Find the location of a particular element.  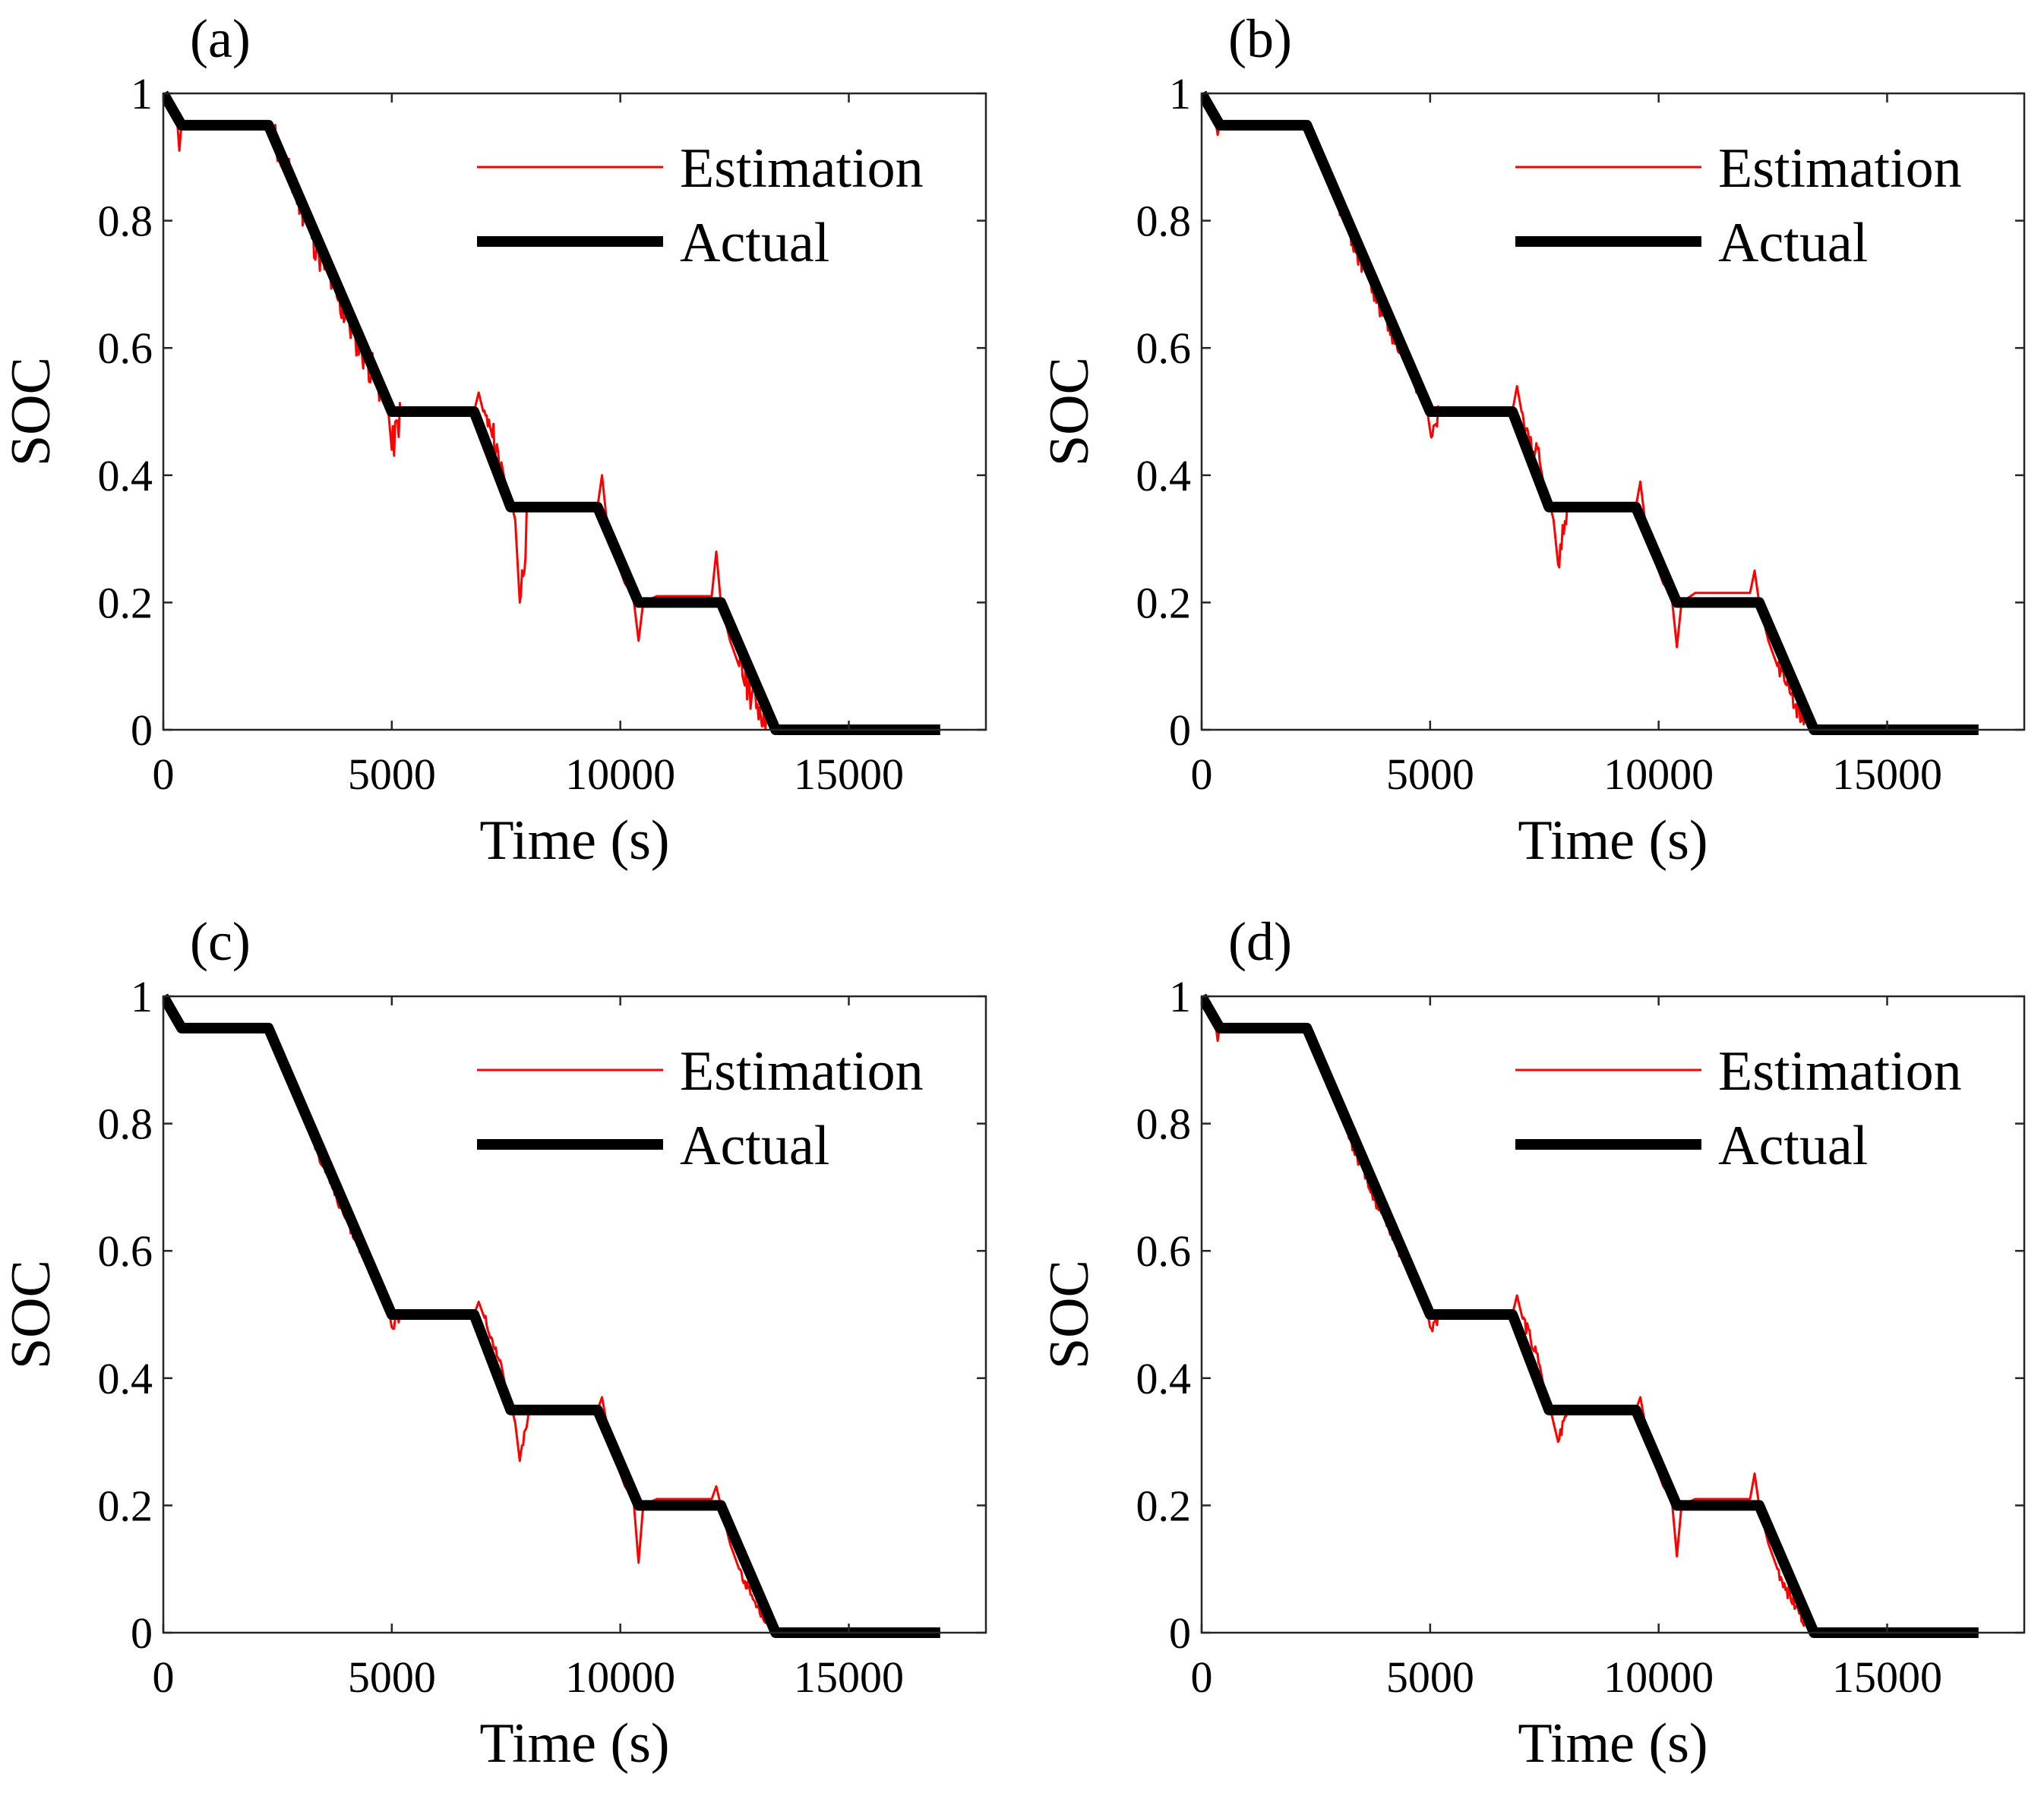

panel-label: (d) is located at coordinates (1260, 941).